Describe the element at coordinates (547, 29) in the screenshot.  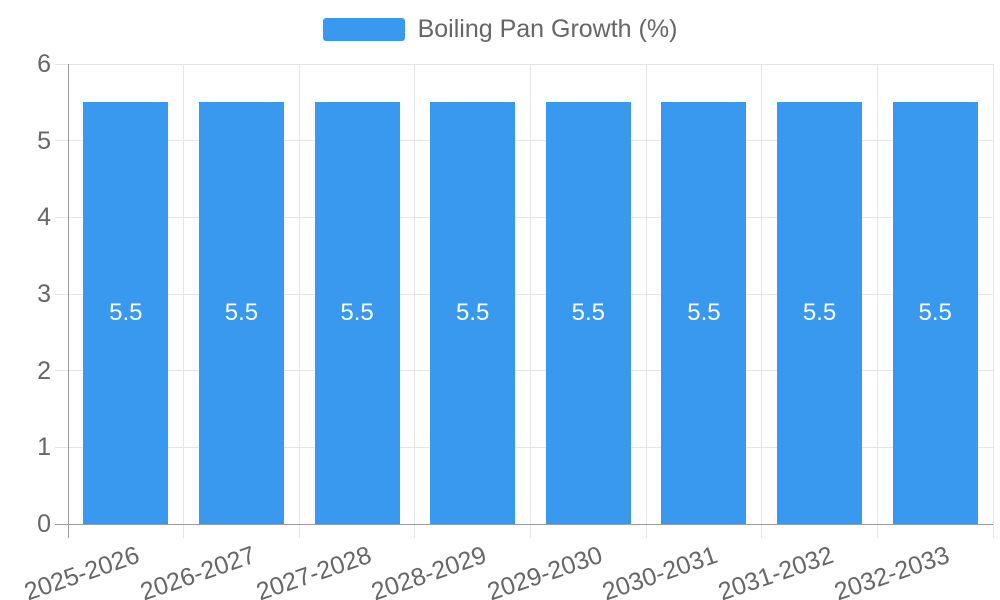
I see `legend-label: Boiling Pan Growth (%)` at that location.